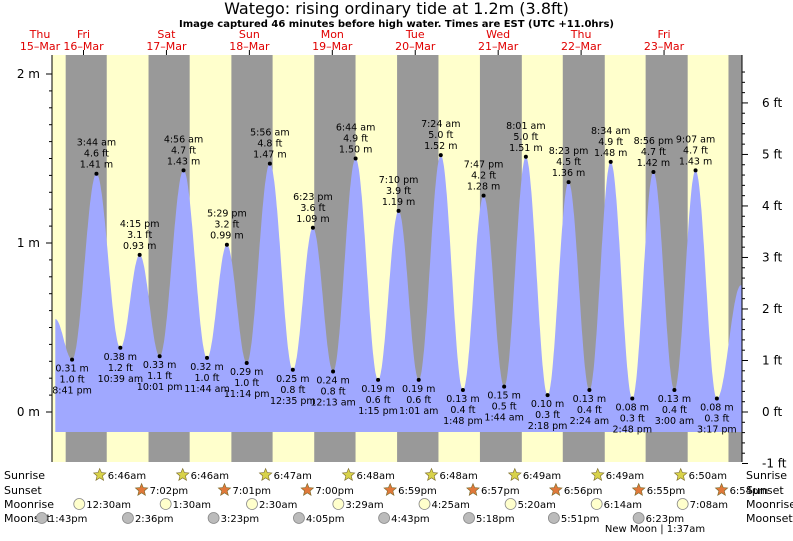  Describe the element at coordinates (140, 224) in the screenshot. I see `high-tide-time: 4:15 pm` at that location.